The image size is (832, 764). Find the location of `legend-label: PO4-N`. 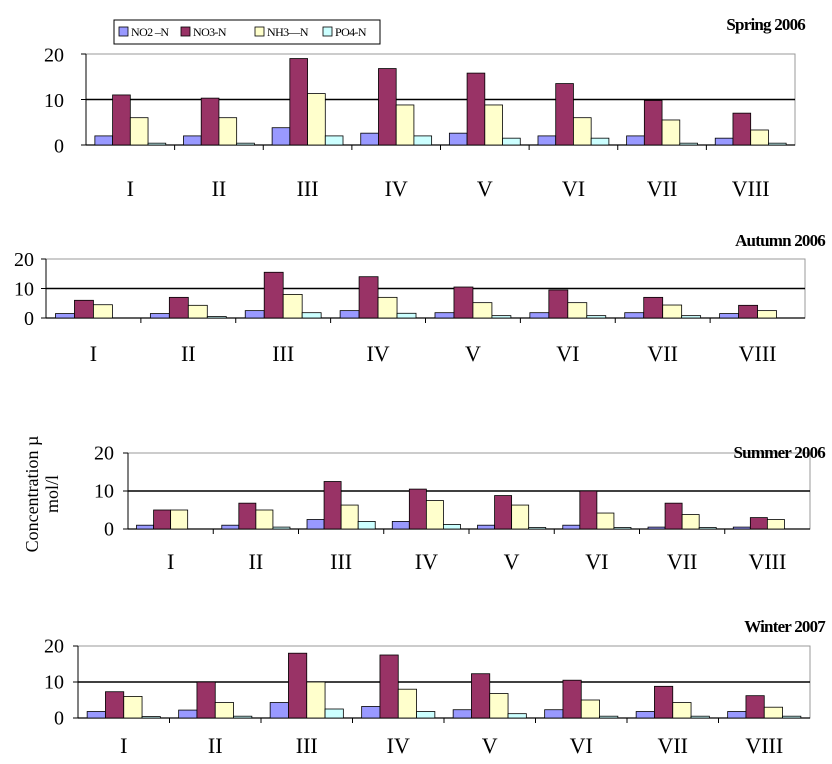

legend-label: PO4-N is located at coordinates (351, 32).